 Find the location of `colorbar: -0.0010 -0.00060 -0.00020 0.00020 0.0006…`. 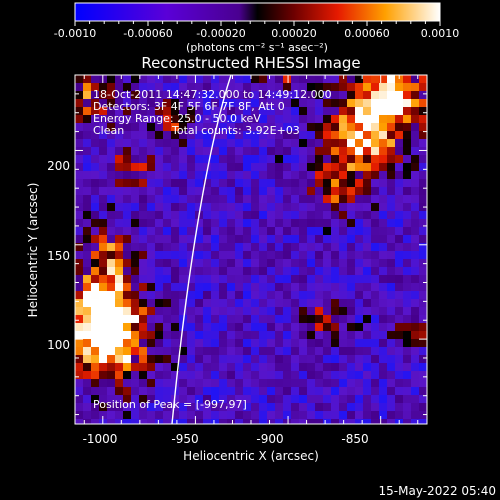

colorbar: -0.0010 -0.00060 -0.00020 0.00020 0.0006… is located at coordinates (256, 28).